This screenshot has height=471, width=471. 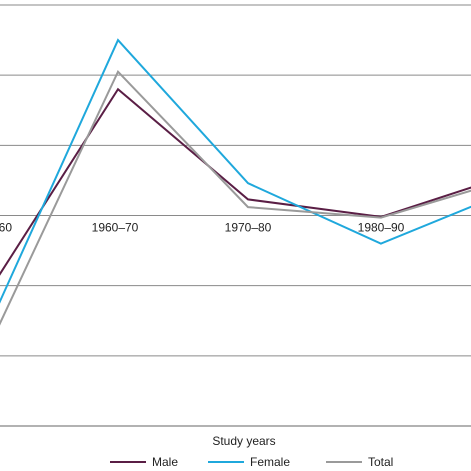 What do you see at coordinates (202, 228) in the screenshot?
I see `x-tick-labels: –60 1960–70 1970–80 1980–90` at bounding box center [202, 228].